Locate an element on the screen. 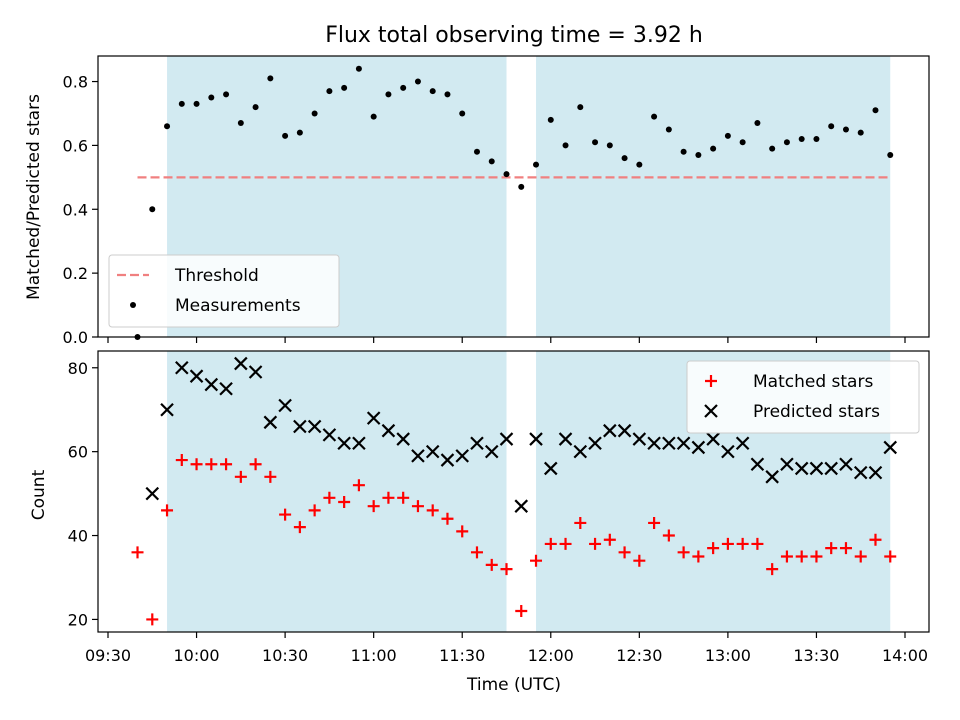 This screenshot has height=720, width=960. y-tick-label: 20 is located at coordinates (78, 619).